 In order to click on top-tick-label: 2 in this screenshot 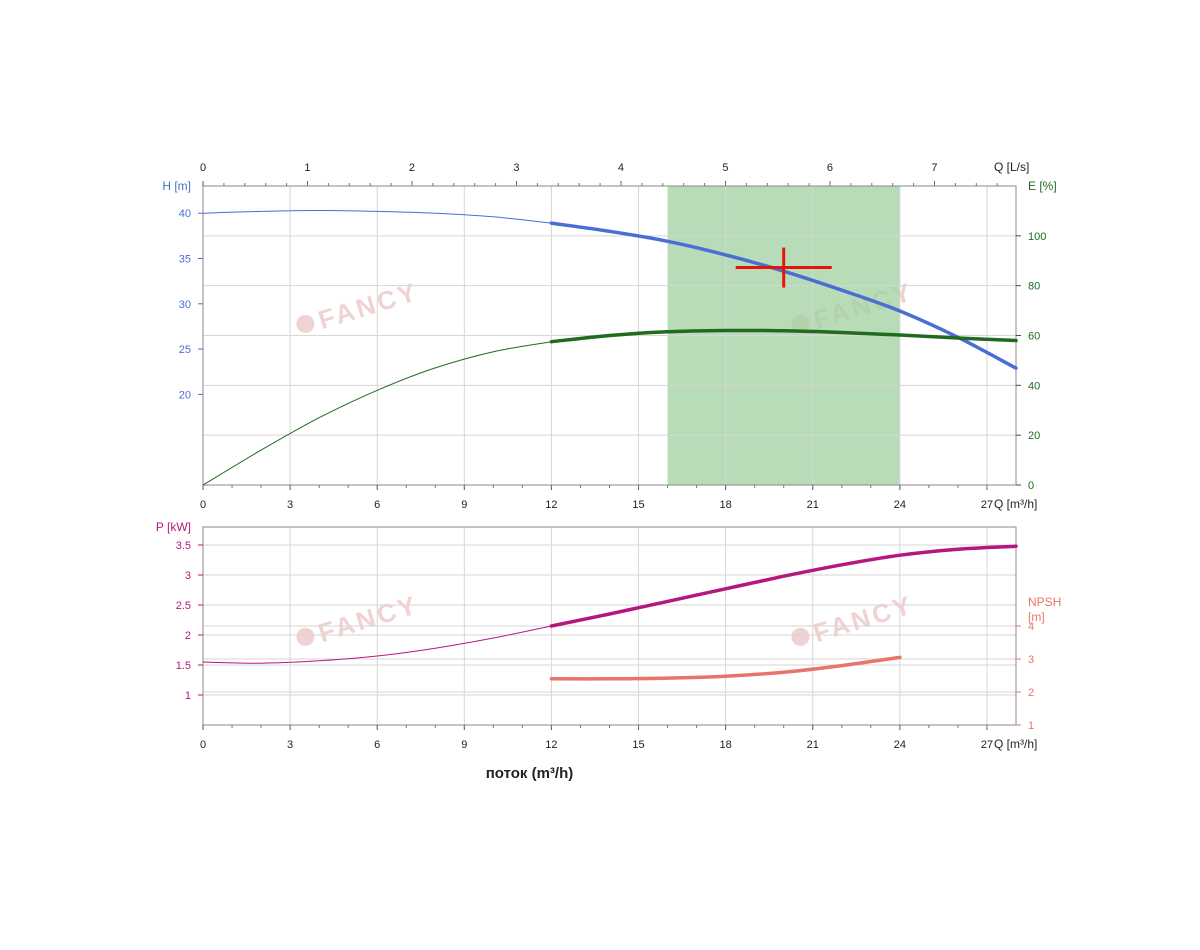, I will do `click(412, 168)`.